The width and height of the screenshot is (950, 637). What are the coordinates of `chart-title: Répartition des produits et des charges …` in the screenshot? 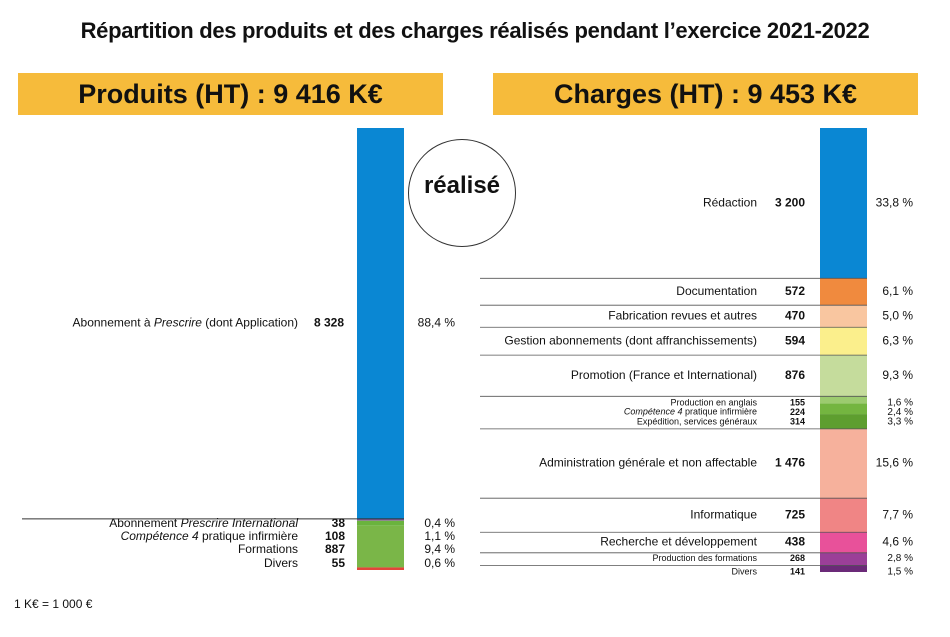 It's located at (475, 30).